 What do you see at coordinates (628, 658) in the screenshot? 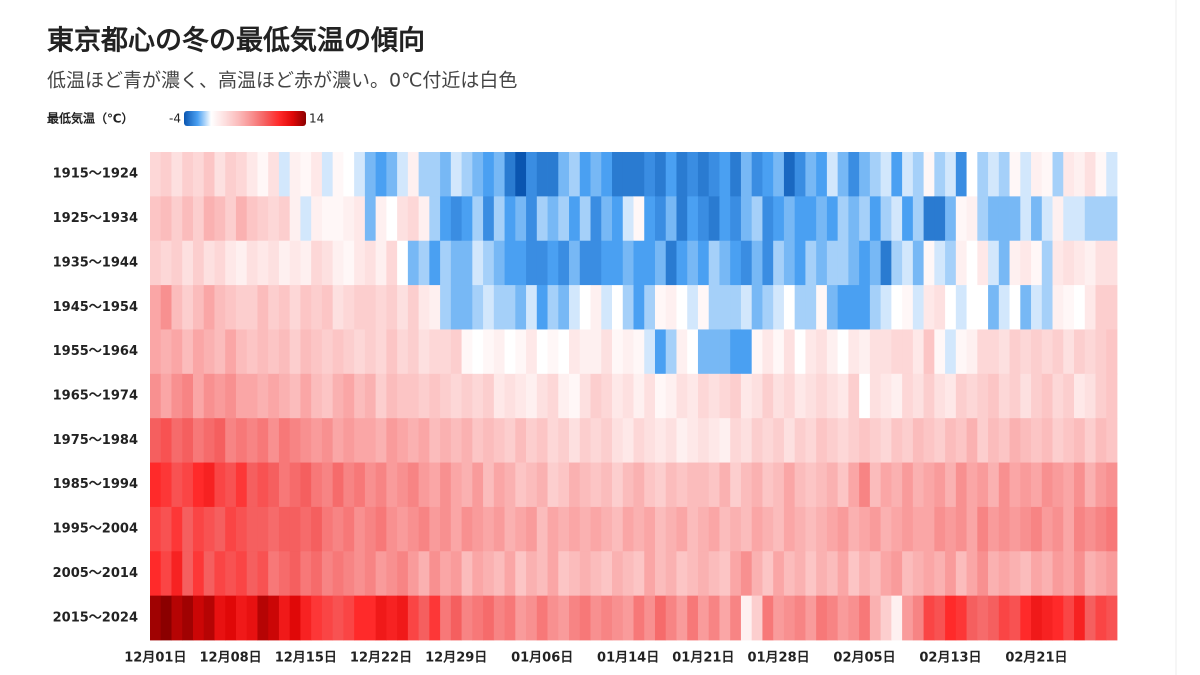
I see `x-tick-label: 01月14日` at bounding box center [628, 658].